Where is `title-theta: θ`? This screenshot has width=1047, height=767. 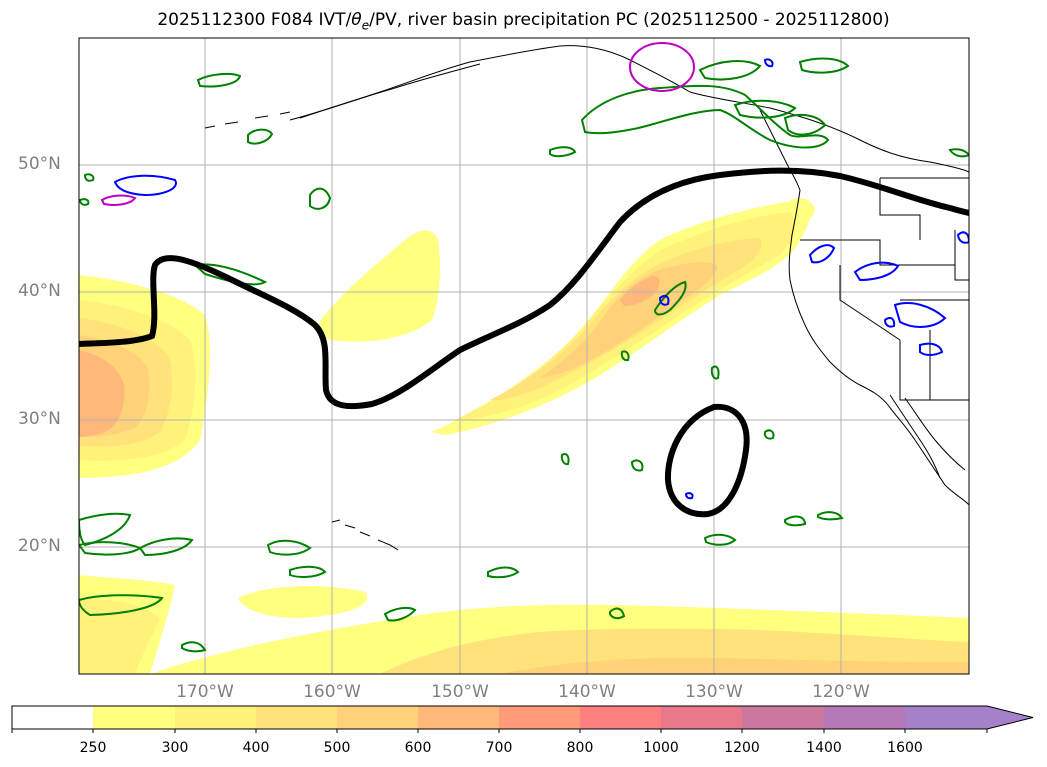 title-theta: θ is located at coordinates (356, 20).